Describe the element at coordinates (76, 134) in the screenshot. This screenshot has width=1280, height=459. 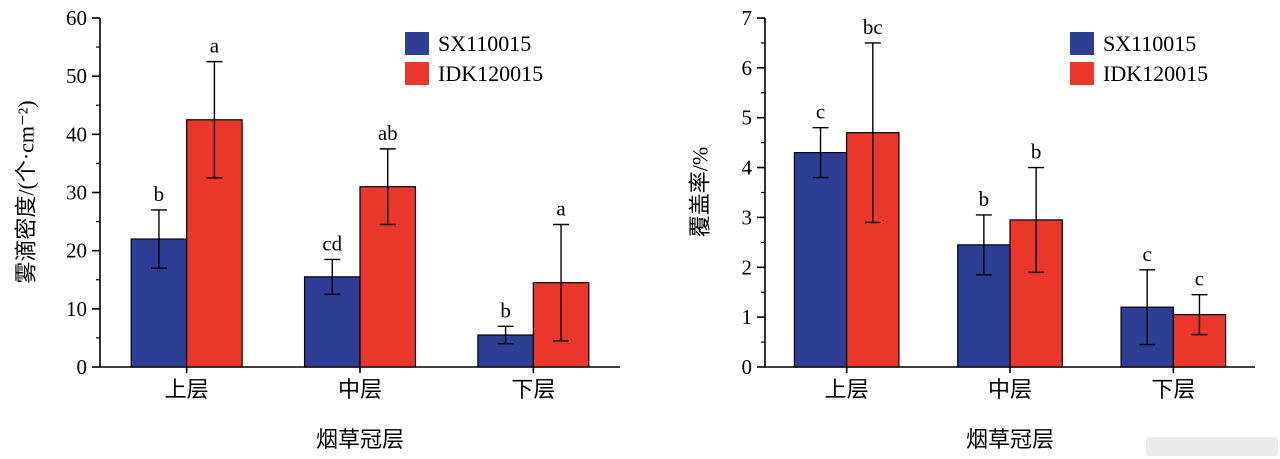
I see `y-tick-label: 40` at that location.